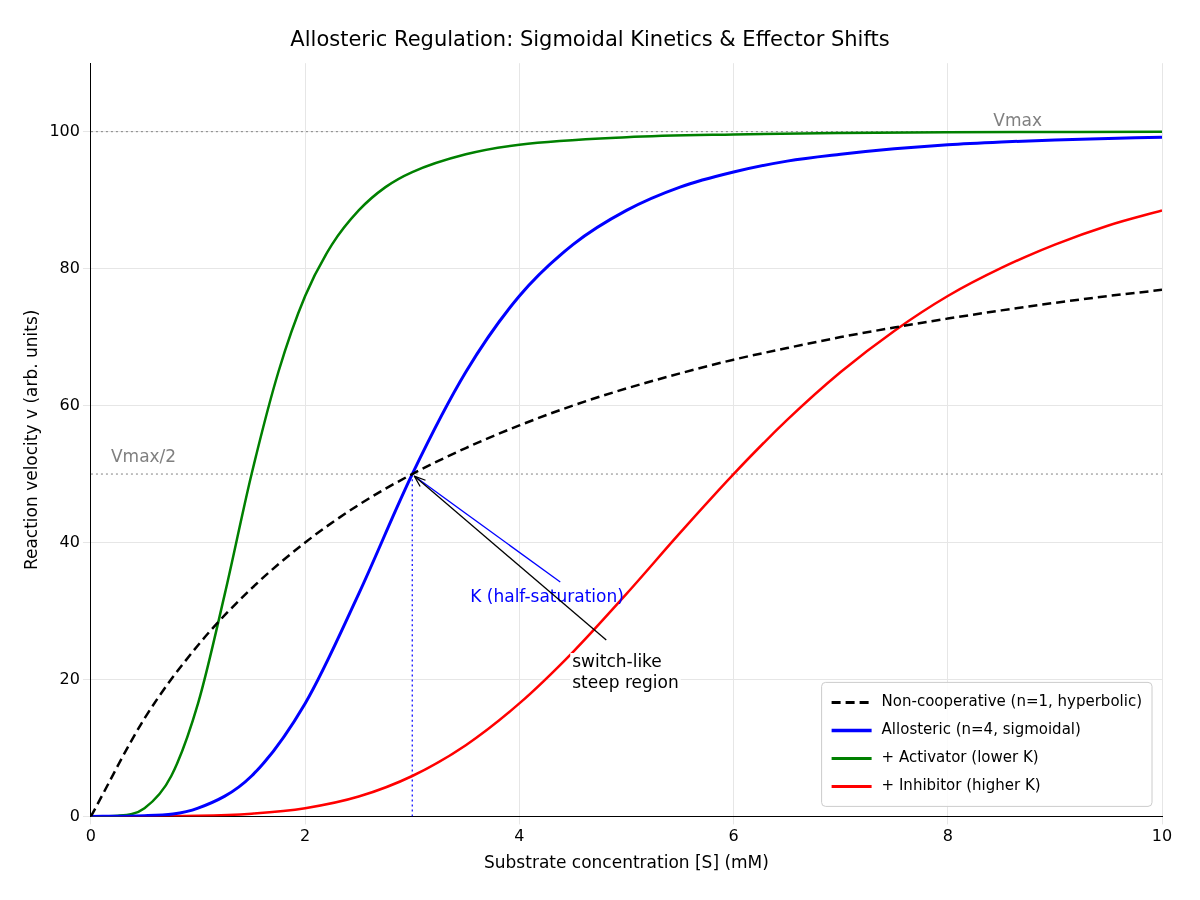  I want to click on legend-label: Non-cooperative (n=1, hyperbolic), so click(1011, 701).